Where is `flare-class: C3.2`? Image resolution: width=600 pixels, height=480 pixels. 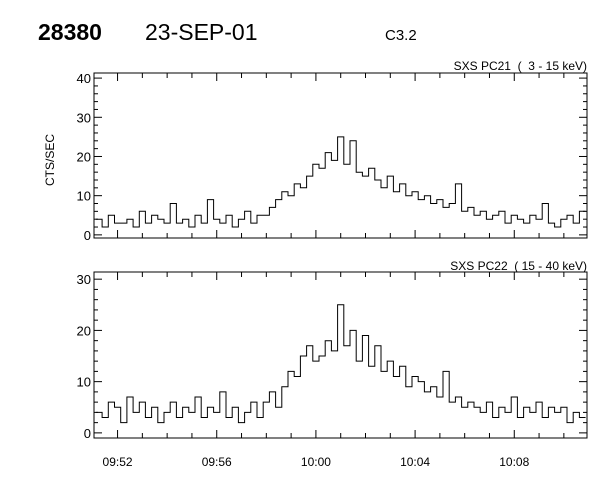 flare-class: C3.2 is located at coordinates (401, 35).